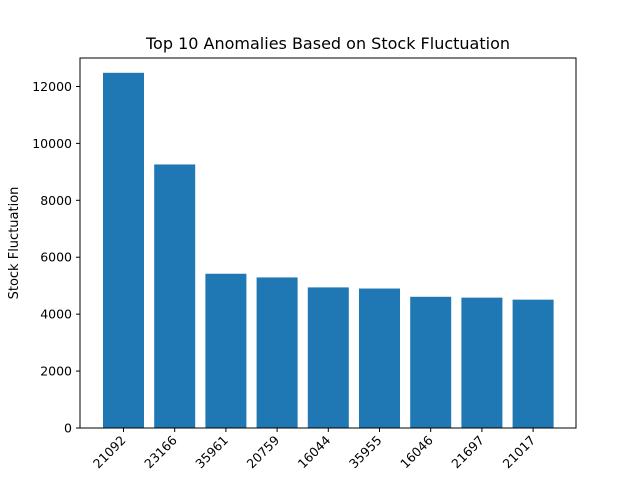 This screenshot has width=640, height=480. I want to click on y-axis-label: Stock Fluctuation, so click(14, 243).